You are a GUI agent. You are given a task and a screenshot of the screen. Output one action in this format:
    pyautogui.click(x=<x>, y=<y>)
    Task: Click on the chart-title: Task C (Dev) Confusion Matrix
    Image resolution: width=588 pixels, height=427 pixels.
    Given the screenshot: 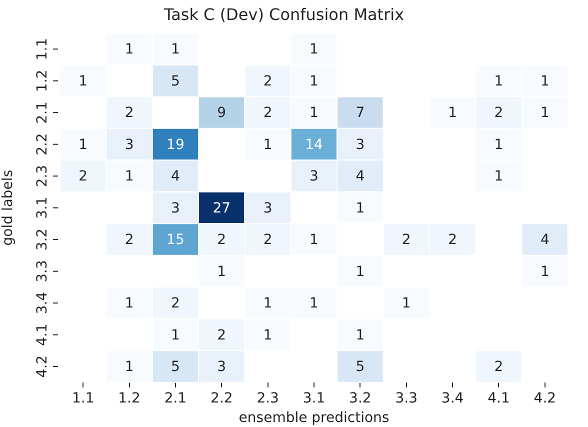 What is the action you would take?
    pyautogui.click(x=283, y=14)
    